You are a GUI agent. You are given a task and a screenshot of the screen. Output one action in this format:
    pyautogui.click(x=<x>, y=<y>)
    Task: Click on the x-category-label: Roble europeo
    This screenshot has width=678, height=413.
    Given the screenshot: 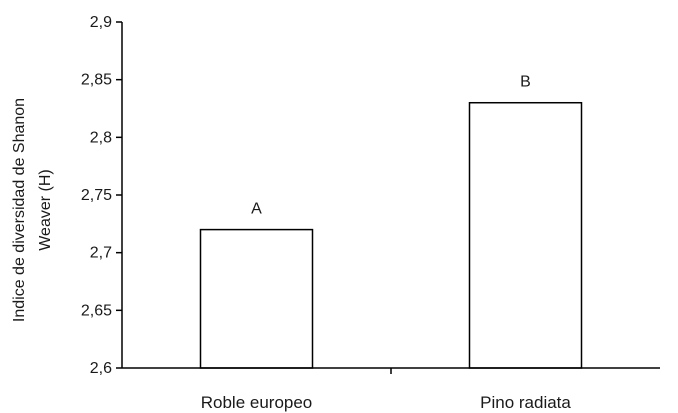 What is the action you would take?
    pyautogui.click(x=257, y=402)
    